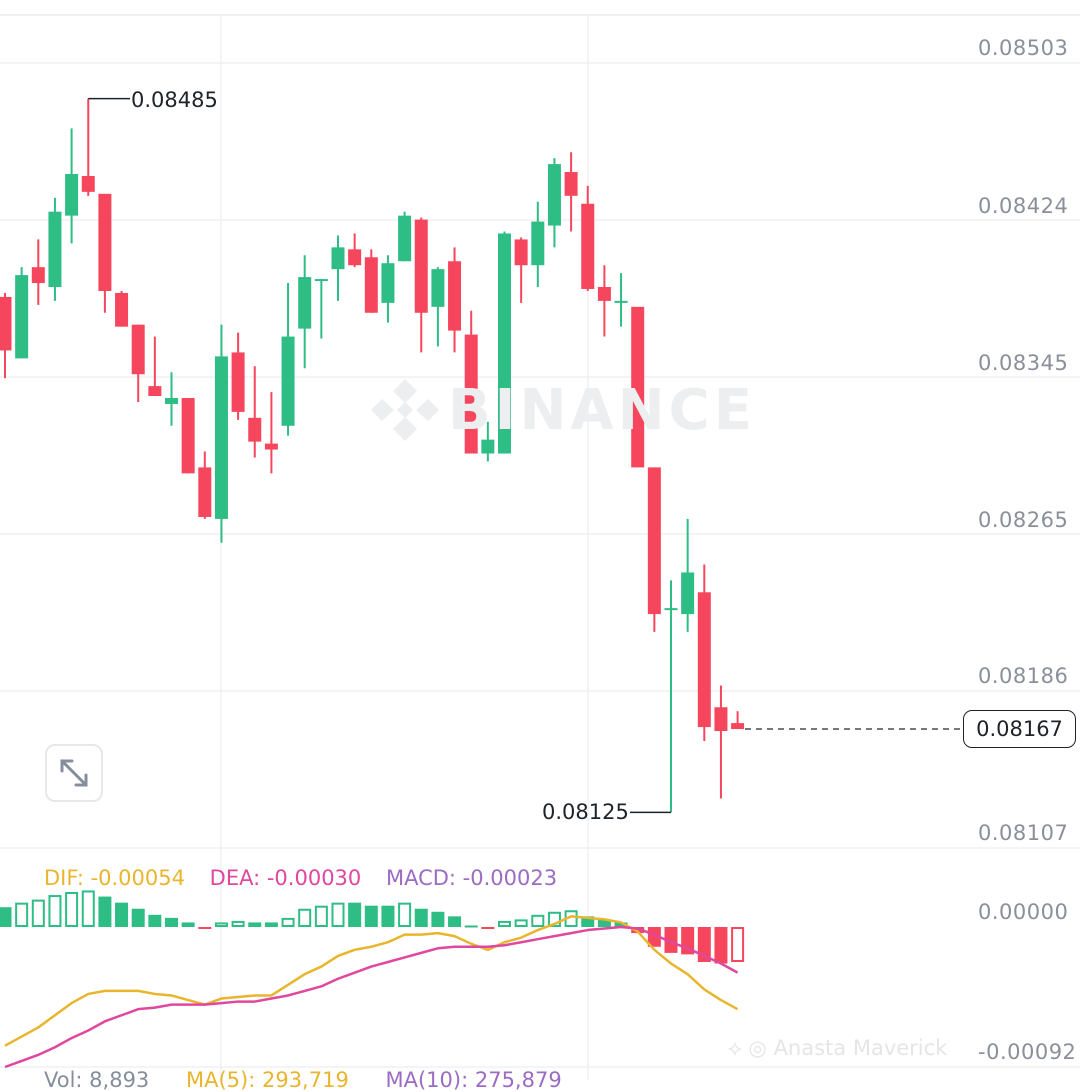  What do you see at coordinates (473, 1080) in the screenshot?
I see `volume-ma10: MA(10): 275,879` at bounding box center [473, 1080].